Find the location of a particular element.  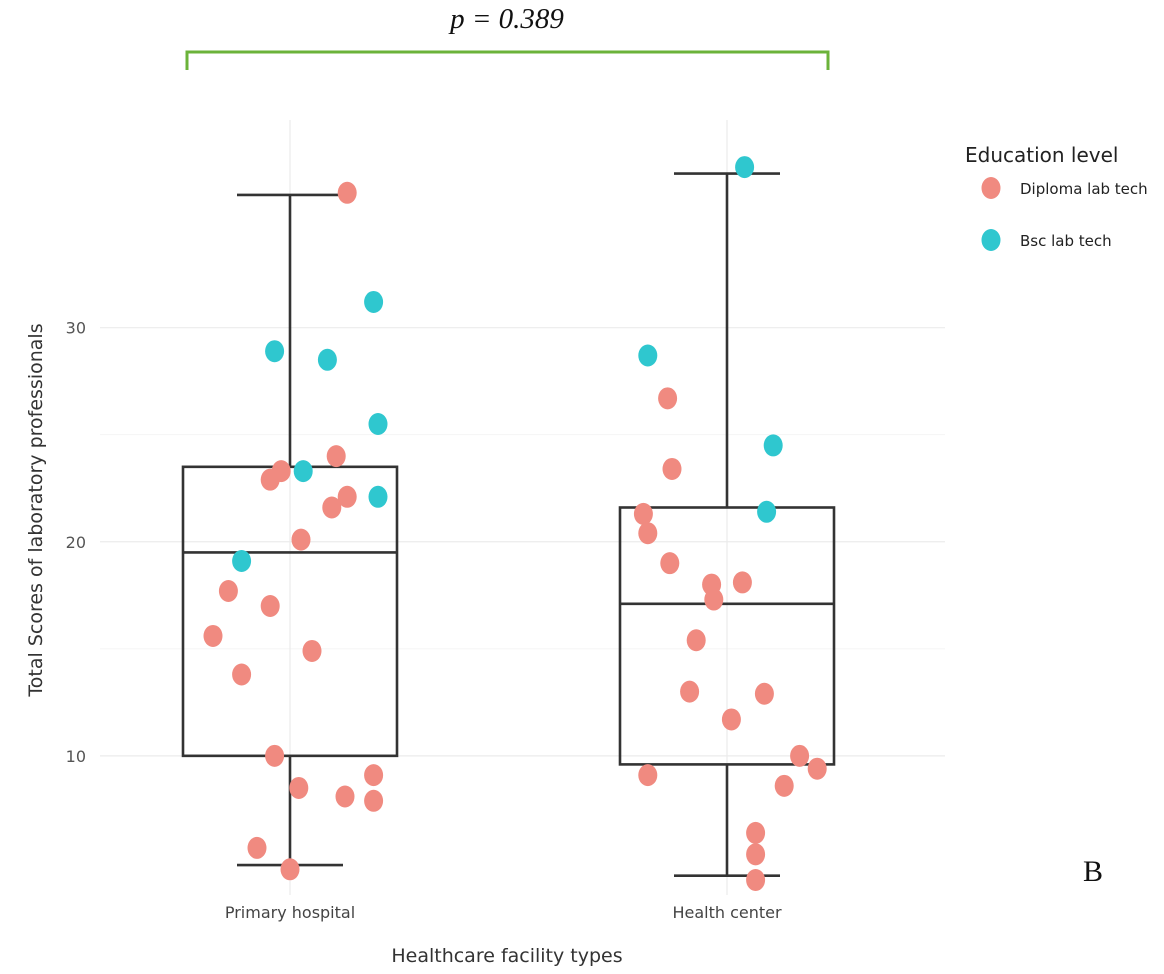

legend-title: Education level is located at coordinates (1042, 155).